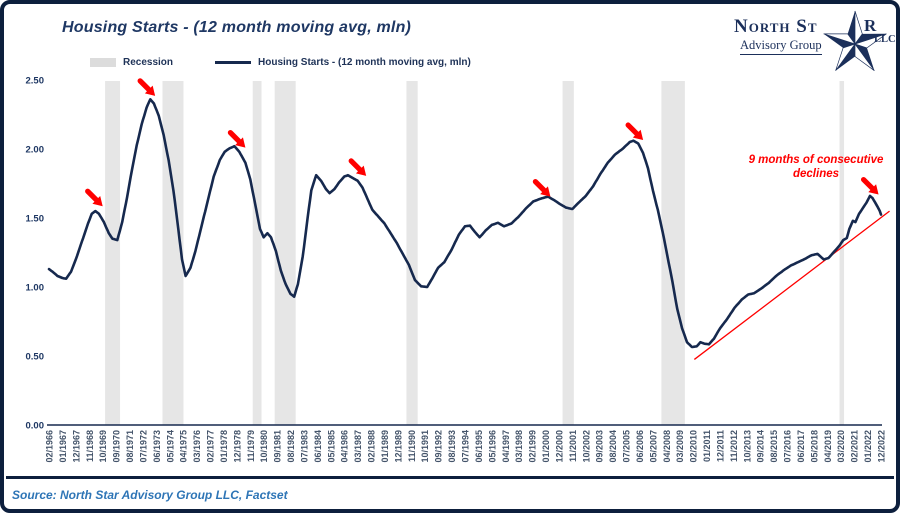 The width and height of the screenshot is (900, 513). What do you see at coordinates (816, 160) in the screenshot?
I see `declines-annotation-line1: 9 months of consecutive` at bounding box center [816, 160].